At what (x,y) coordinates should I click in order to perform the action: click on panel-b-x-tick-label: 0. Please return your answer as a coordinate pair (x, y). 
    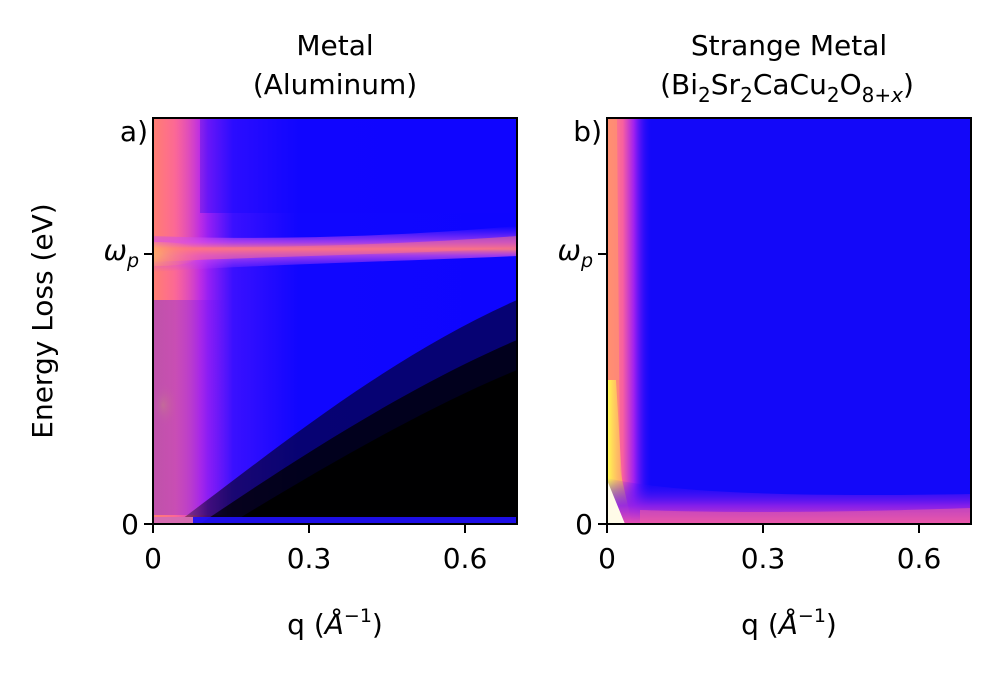
    Looking at the image, I should click on (607, 558).